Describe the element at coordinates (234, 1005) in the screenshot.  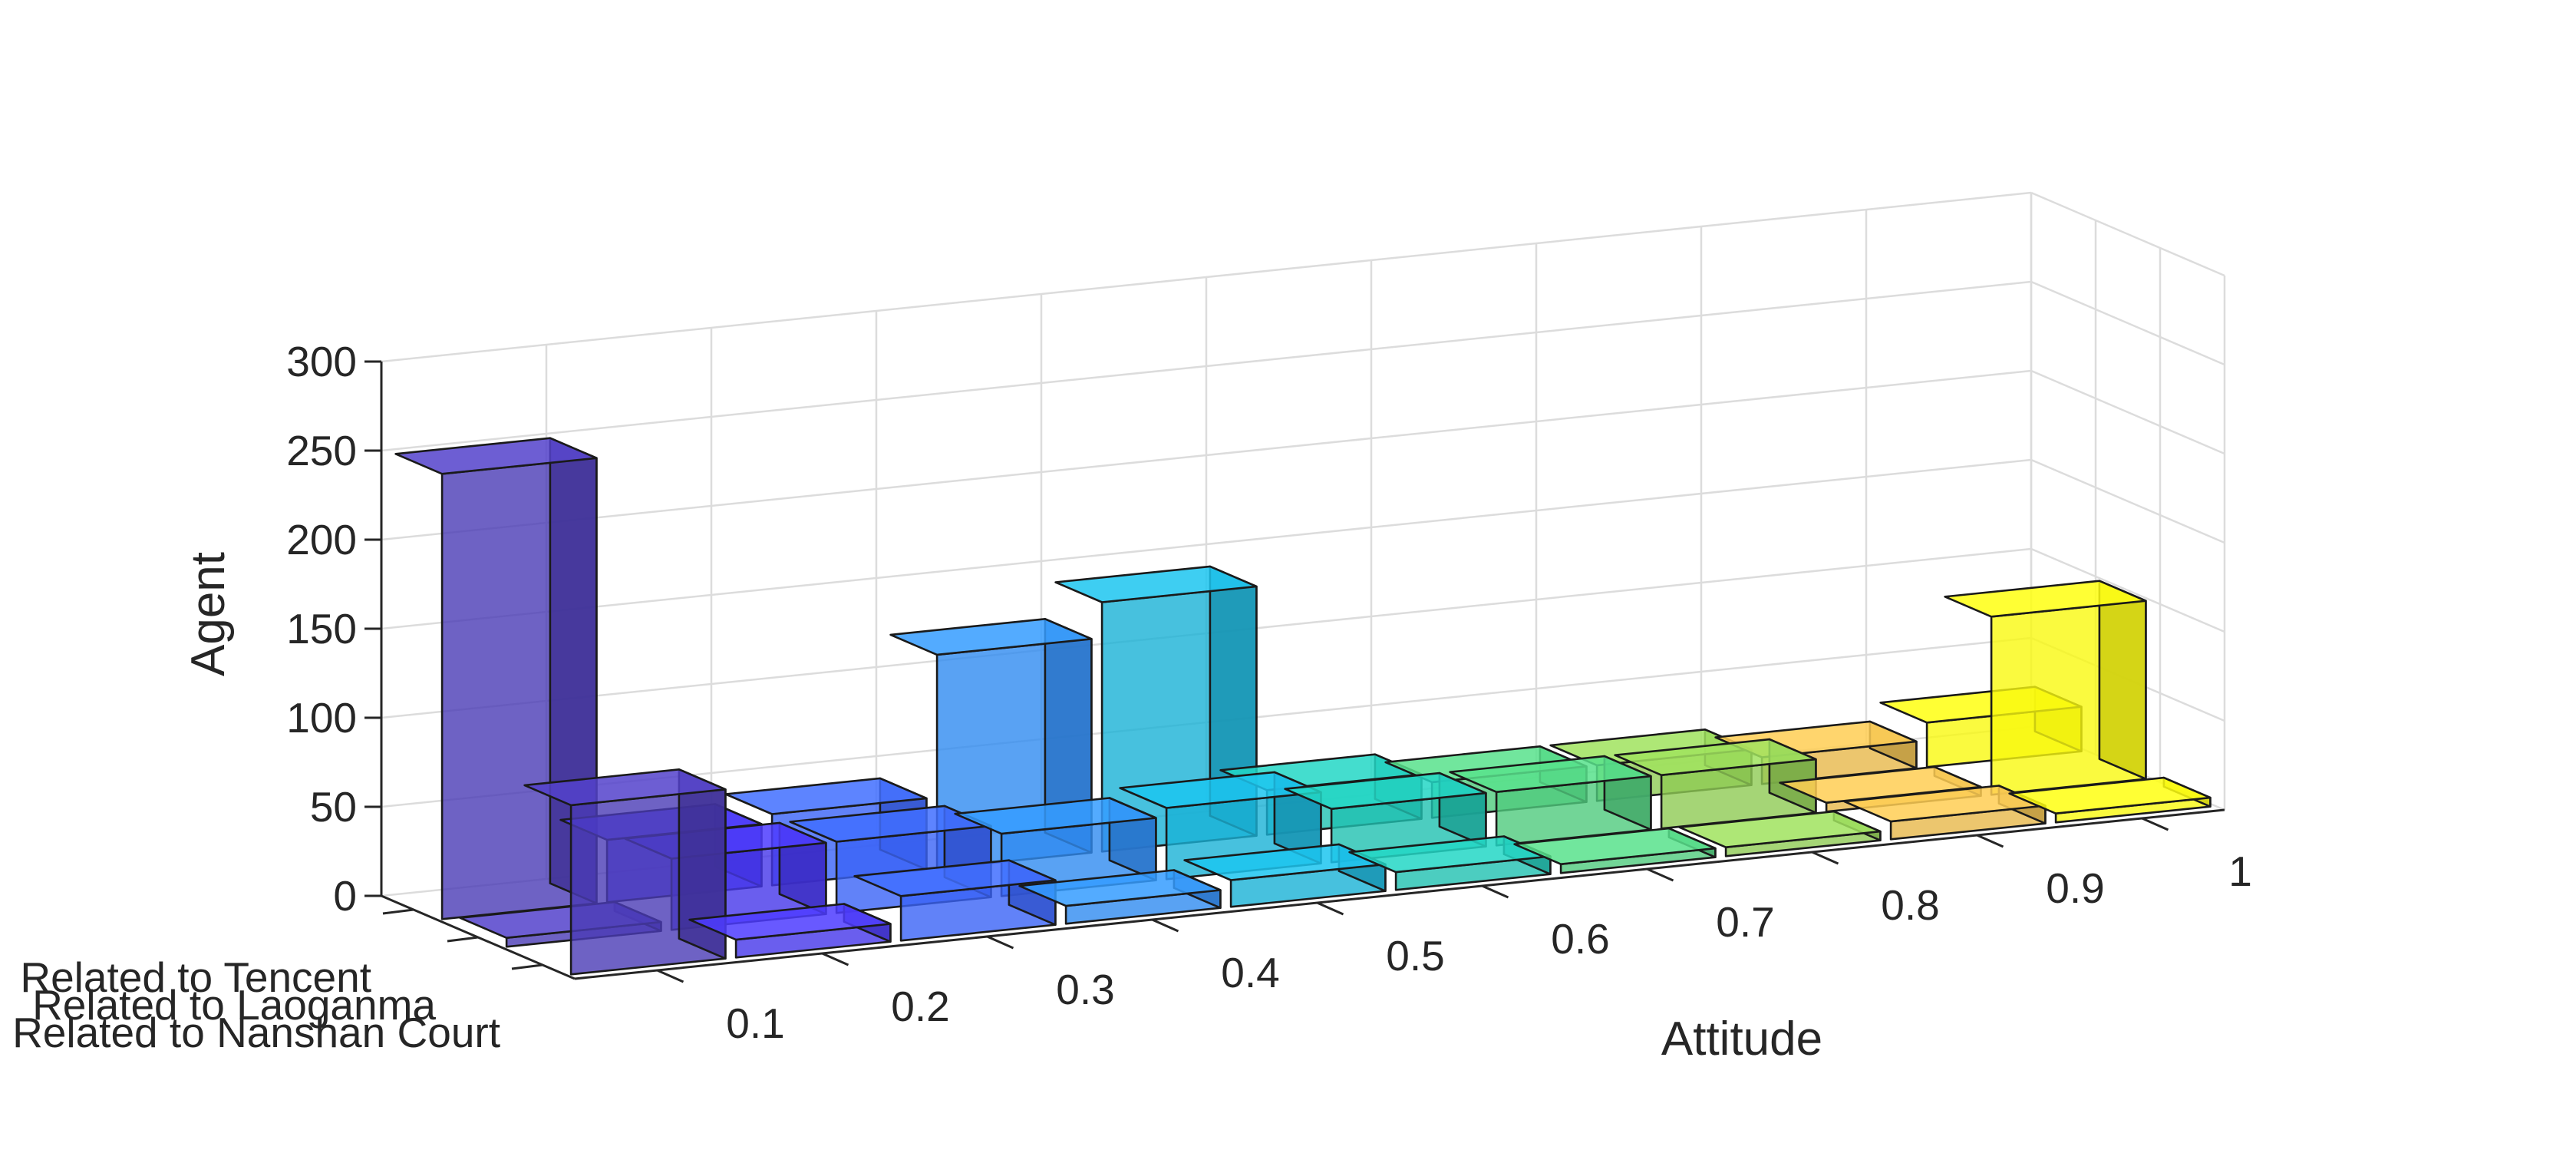
I see `y-tick-label: Related to Laoganma` at that location.